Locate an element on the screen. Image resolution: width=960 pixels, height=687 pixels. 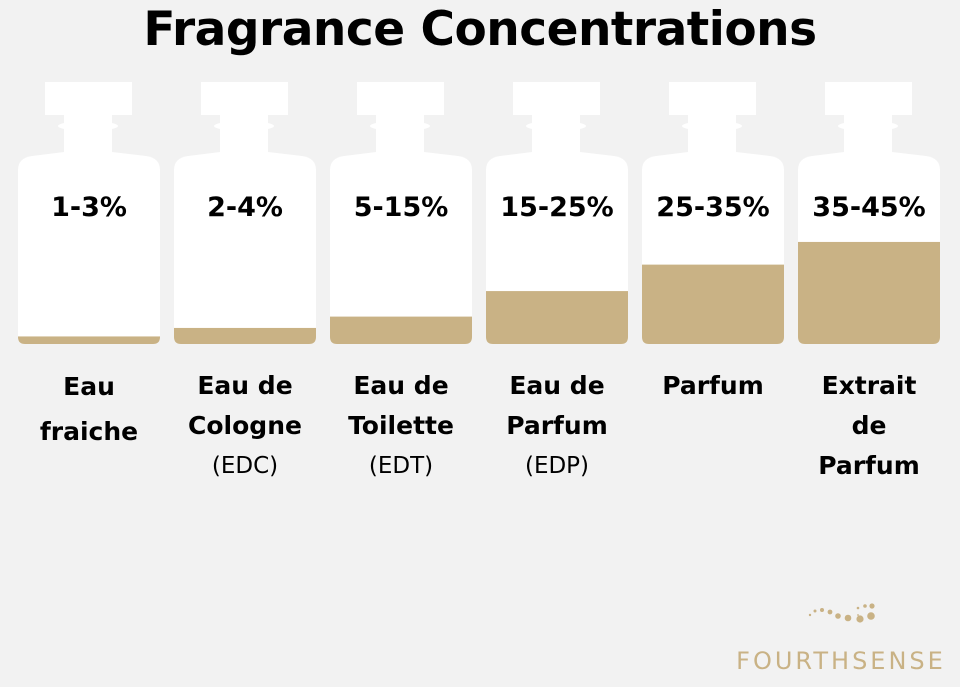
bottle-4: 15-25% is located at coordinates (557, 213).